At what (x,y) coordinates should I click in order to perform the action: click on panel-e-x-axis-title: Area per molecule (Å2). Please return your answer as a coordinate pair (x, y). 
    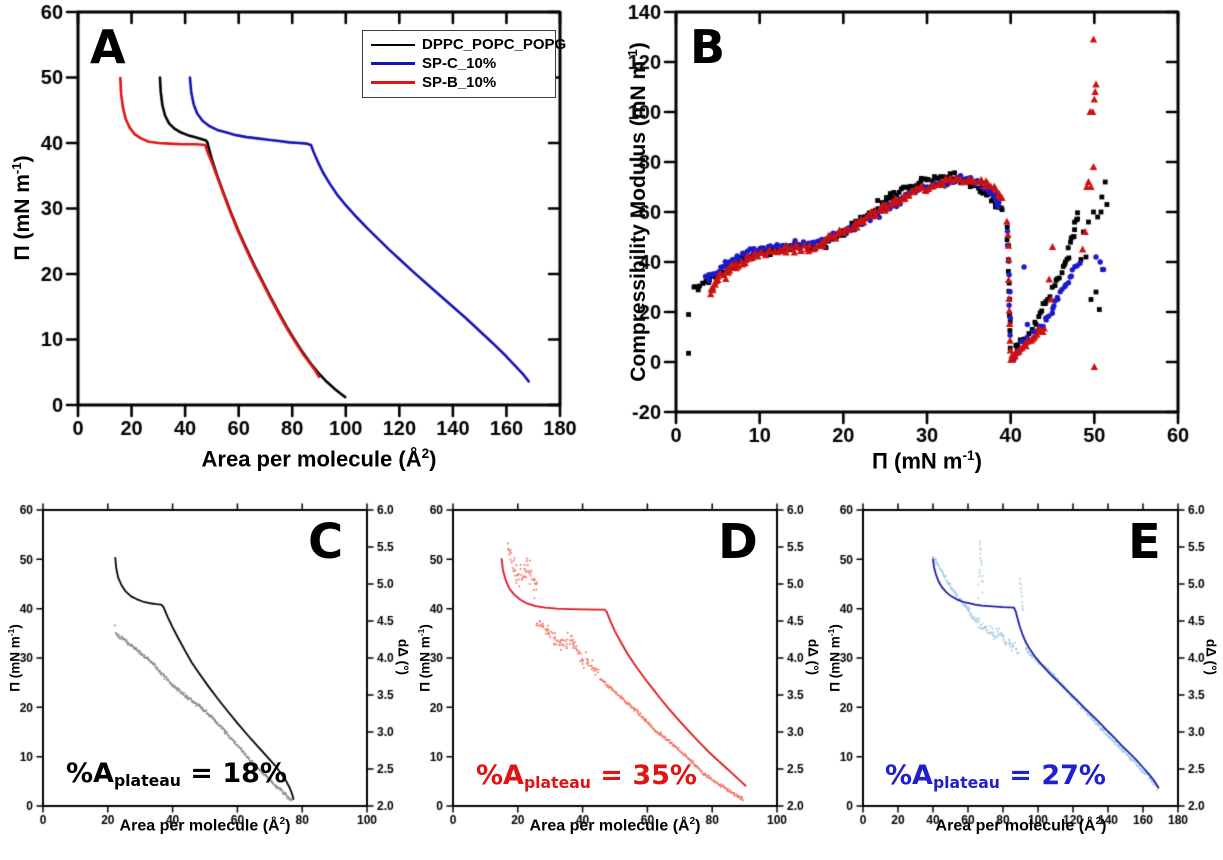
    Looking at the image, I should click on (1021, 825).